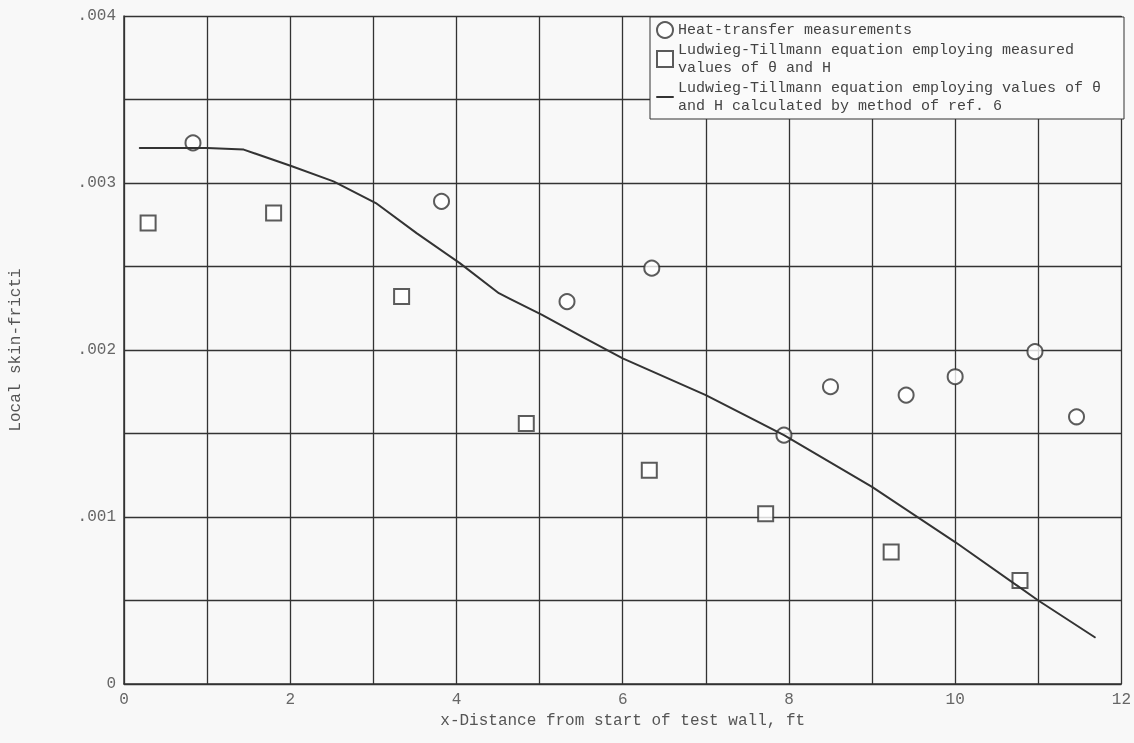 The height and width of the screenshot is (743, 1134). What do you see at coordinates (96, 350) in the screenshot?
I see `y-tick-label: .002` at bounding box center [96, 350].